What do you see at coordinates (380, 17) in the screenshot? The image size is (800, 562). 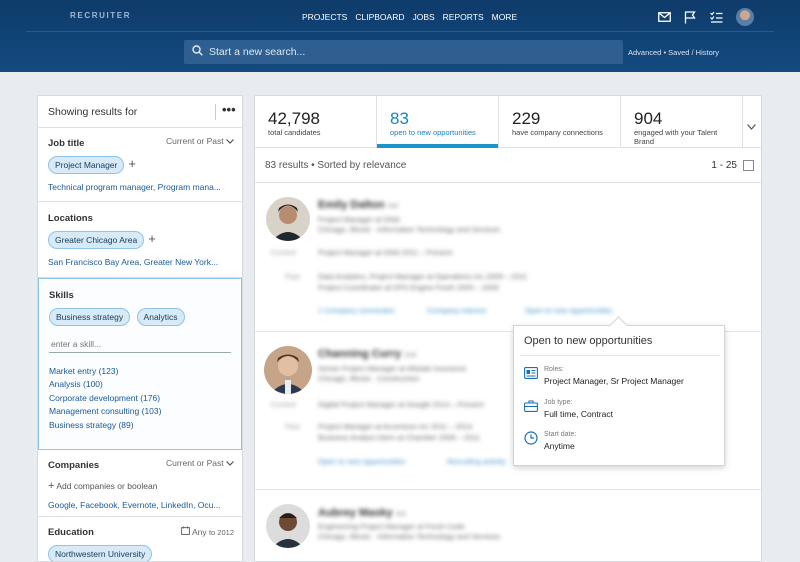 I see `nav-clipboard: CLIPBOARD` at bounding box center [380, 17].